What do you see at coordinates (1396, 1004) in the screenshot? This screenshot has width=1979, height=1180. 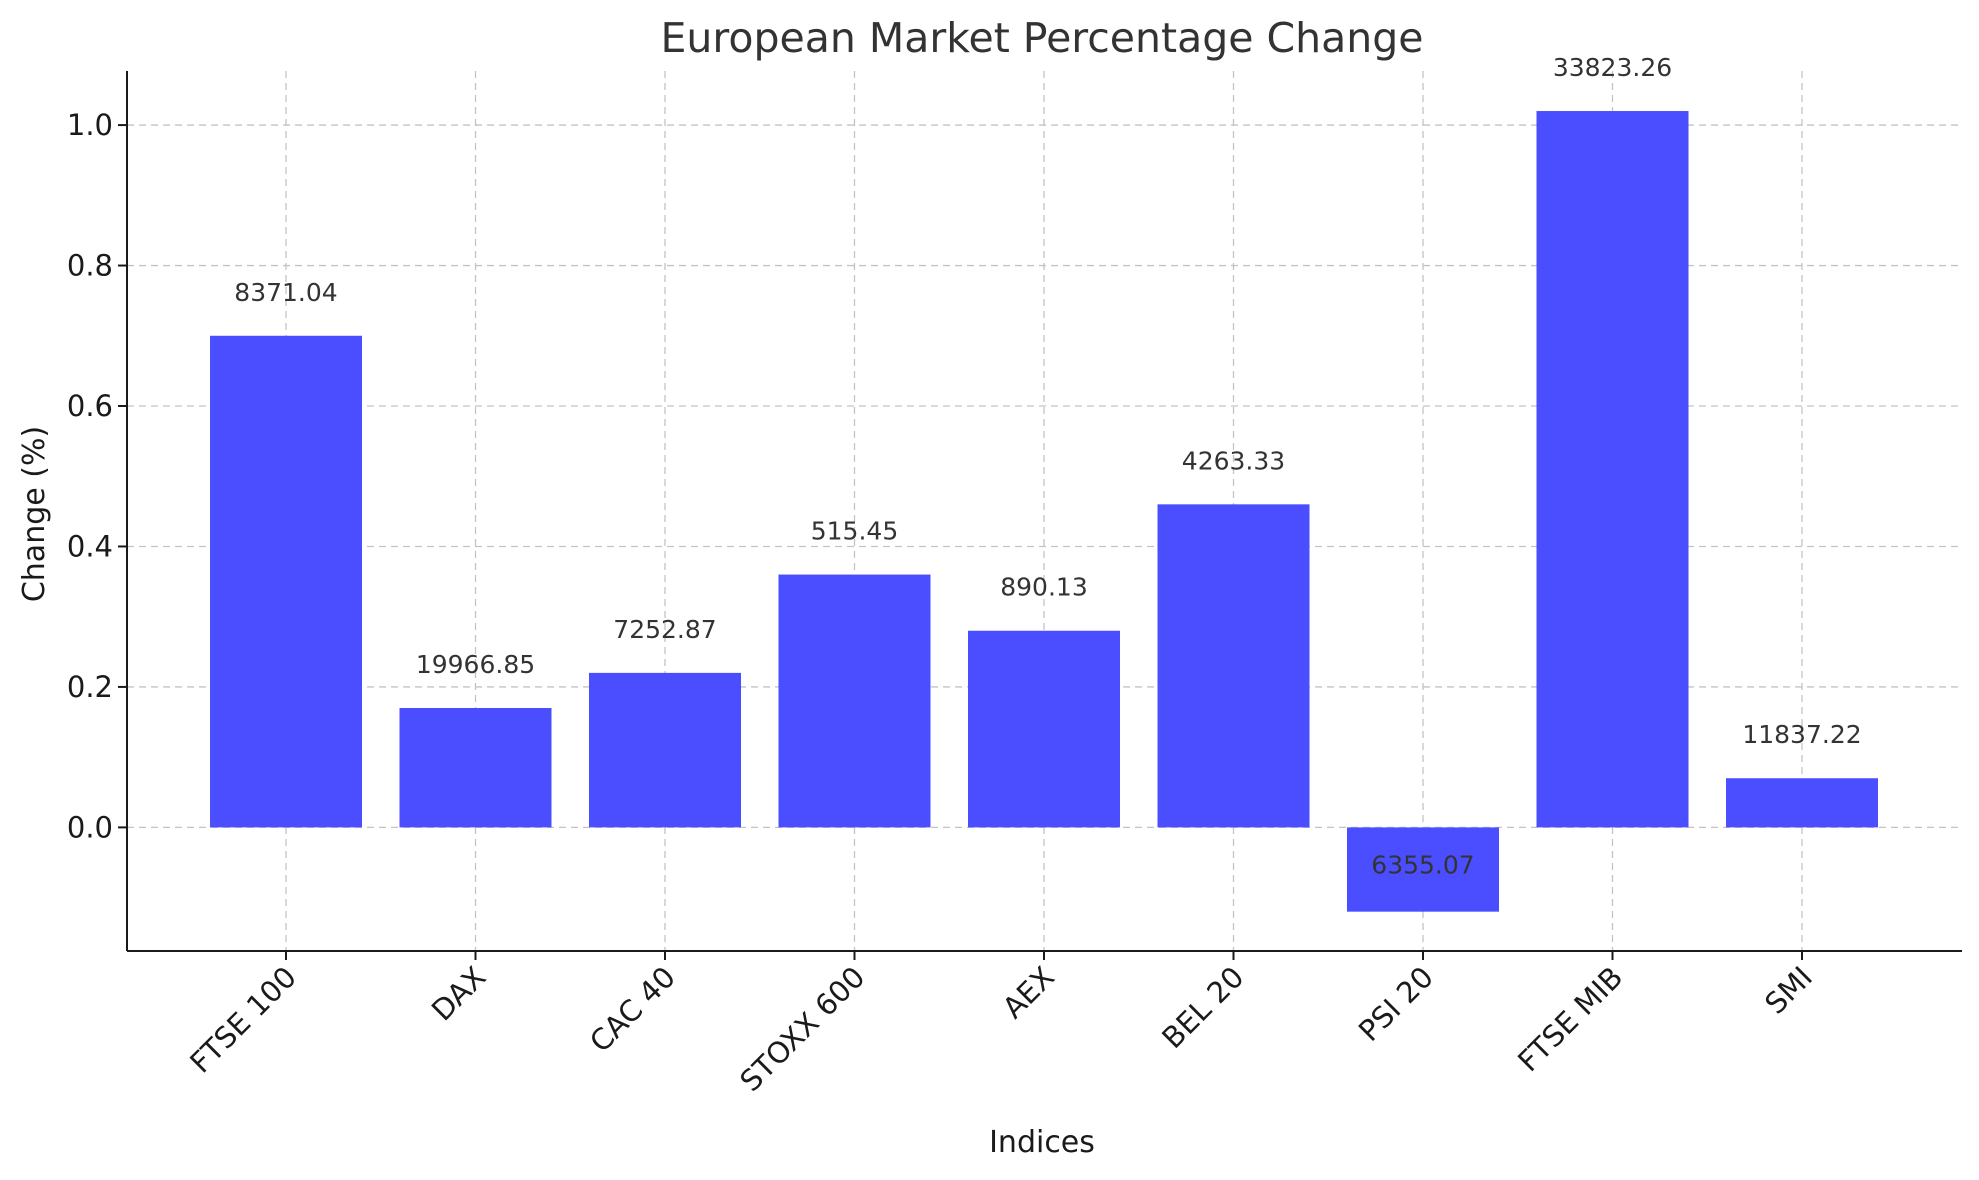 I see `x-tick-label: PSI 20` at bounding box center [1396, 1004].